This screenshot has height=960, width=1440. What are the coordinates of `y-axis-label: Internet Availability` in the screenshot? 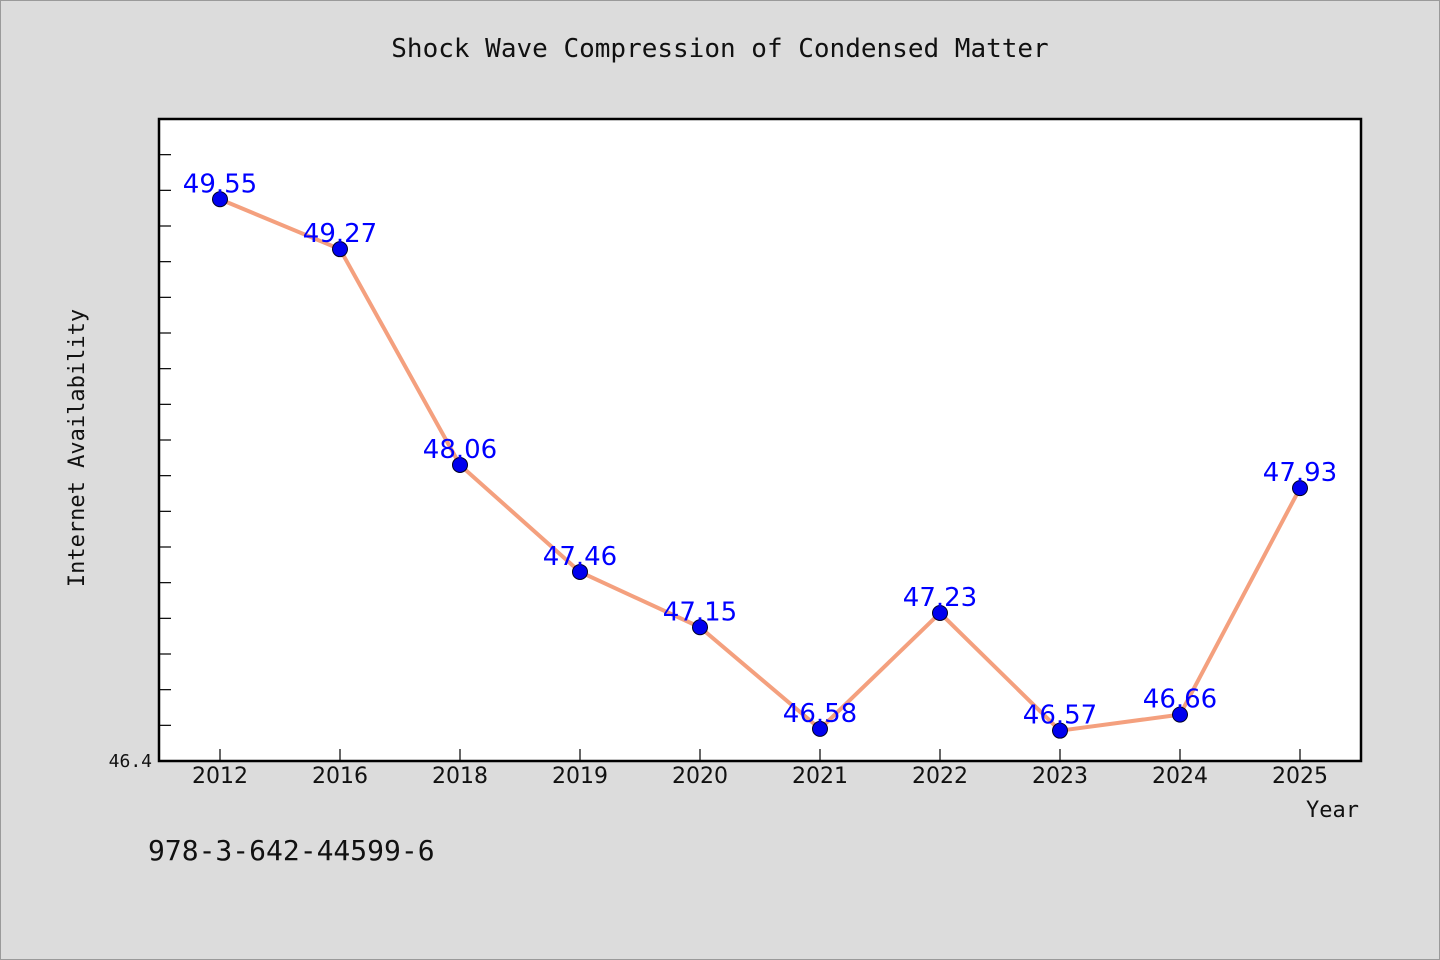 It's located at (77, 448).